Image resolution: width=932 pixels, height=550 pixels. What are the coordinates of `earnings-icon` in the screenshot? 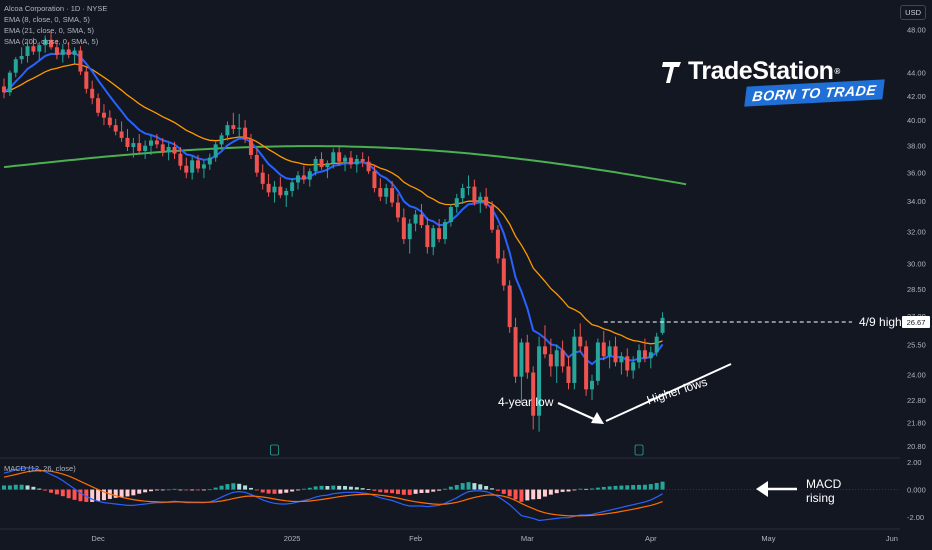 It's located at (639, 450).